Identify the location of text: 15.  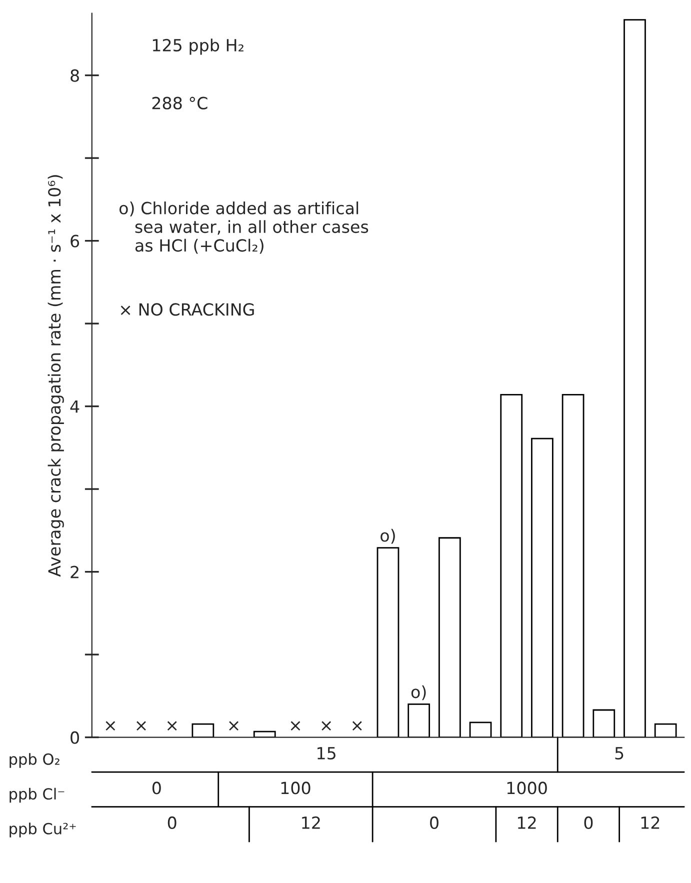
(327, 753).